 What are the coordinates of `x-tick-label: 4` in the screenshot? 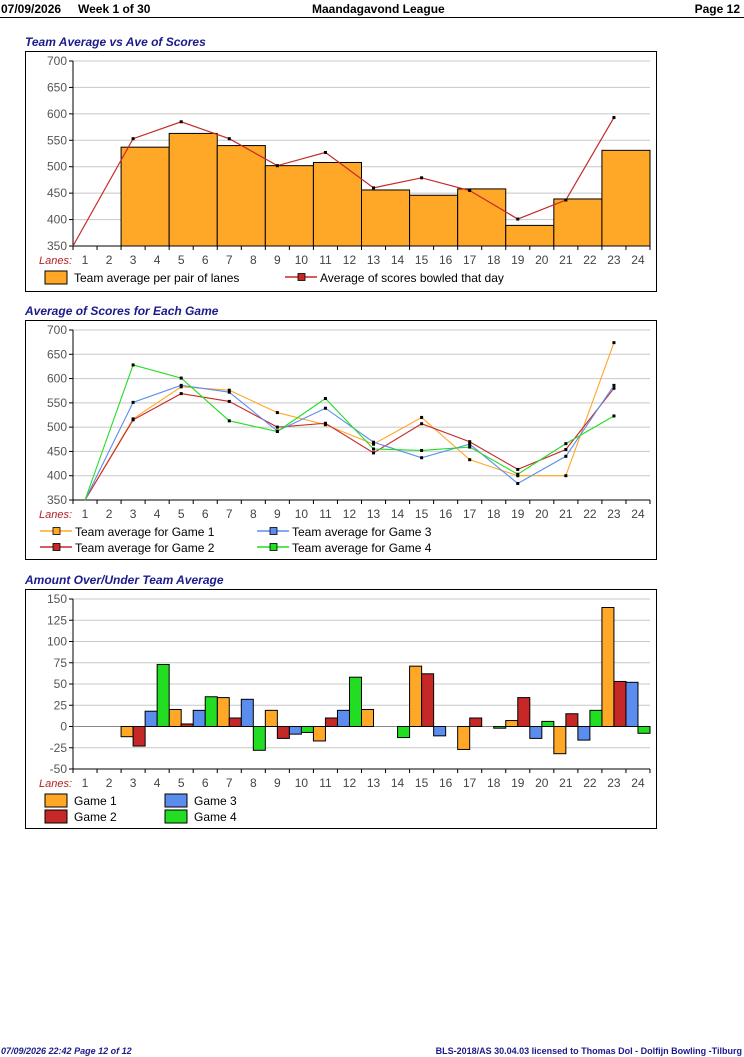 It's located at (157, 260).